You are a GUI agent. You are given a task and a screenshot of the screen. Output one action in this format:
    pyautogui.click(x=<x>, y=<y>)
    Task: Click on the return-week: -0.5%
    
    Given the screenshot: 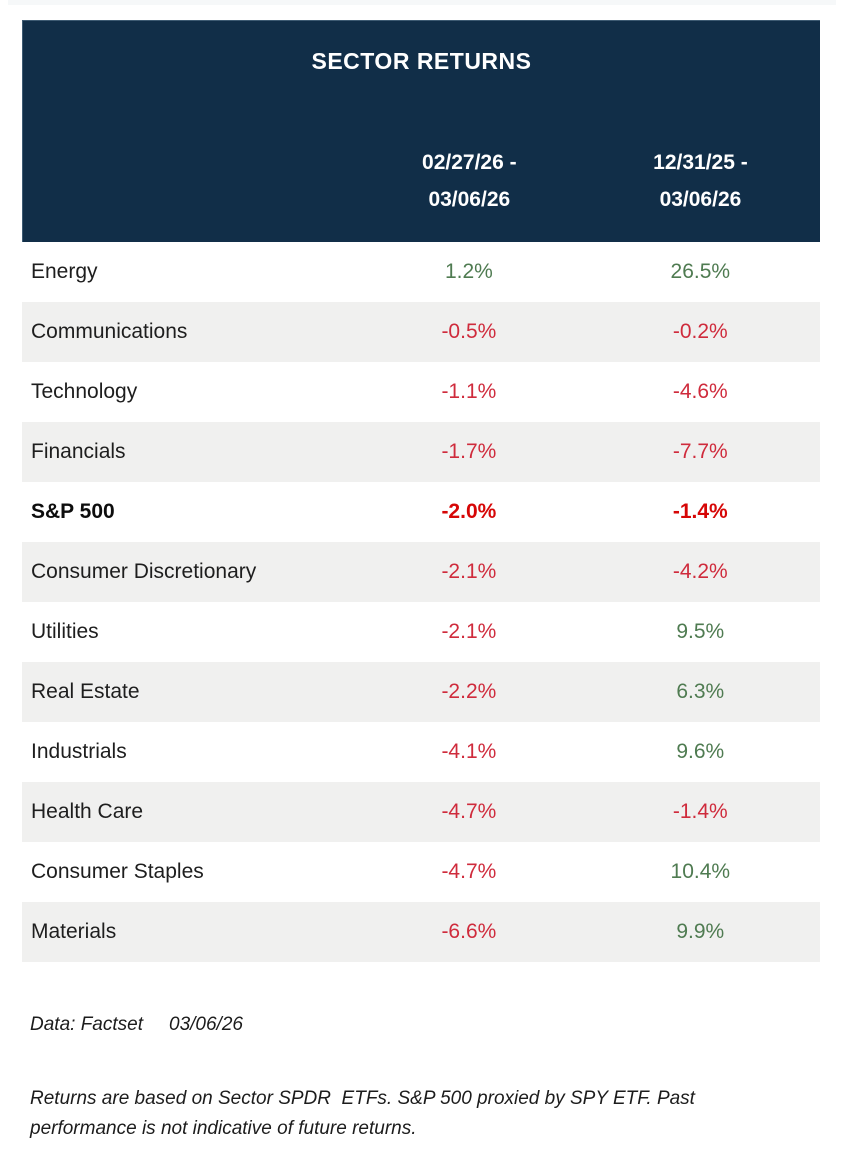 What is the action you would take?
    pyautogui.click(x=469, y=331)
    